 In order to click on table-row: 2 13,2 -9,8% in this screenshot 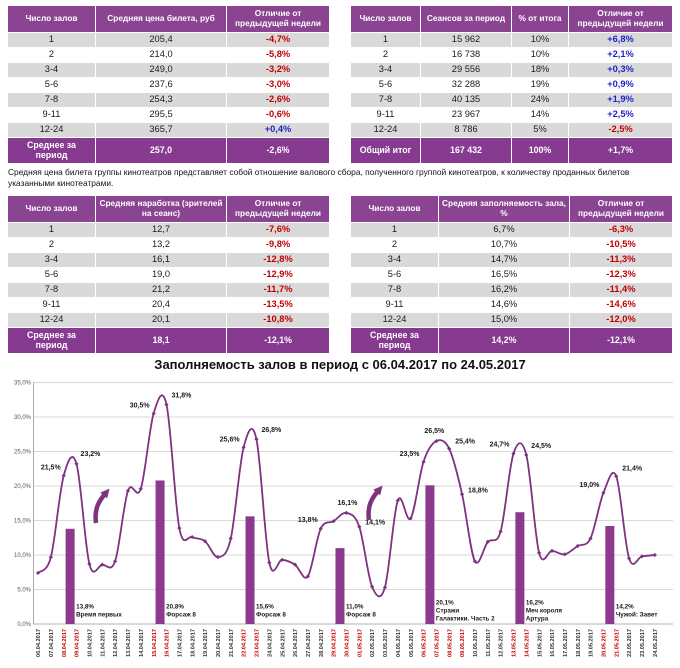, I will do `click(168, 245)`.